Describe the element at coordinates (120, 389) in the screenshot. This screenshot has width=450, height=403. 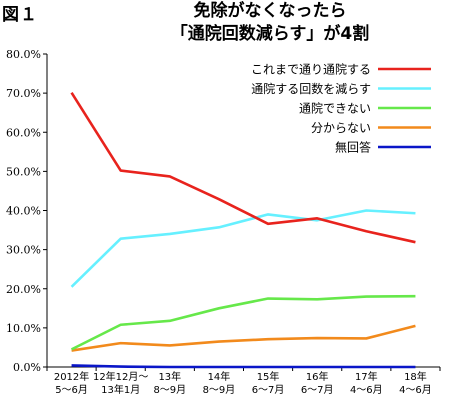
I see `x-tick-label: 13年1月` at that location.